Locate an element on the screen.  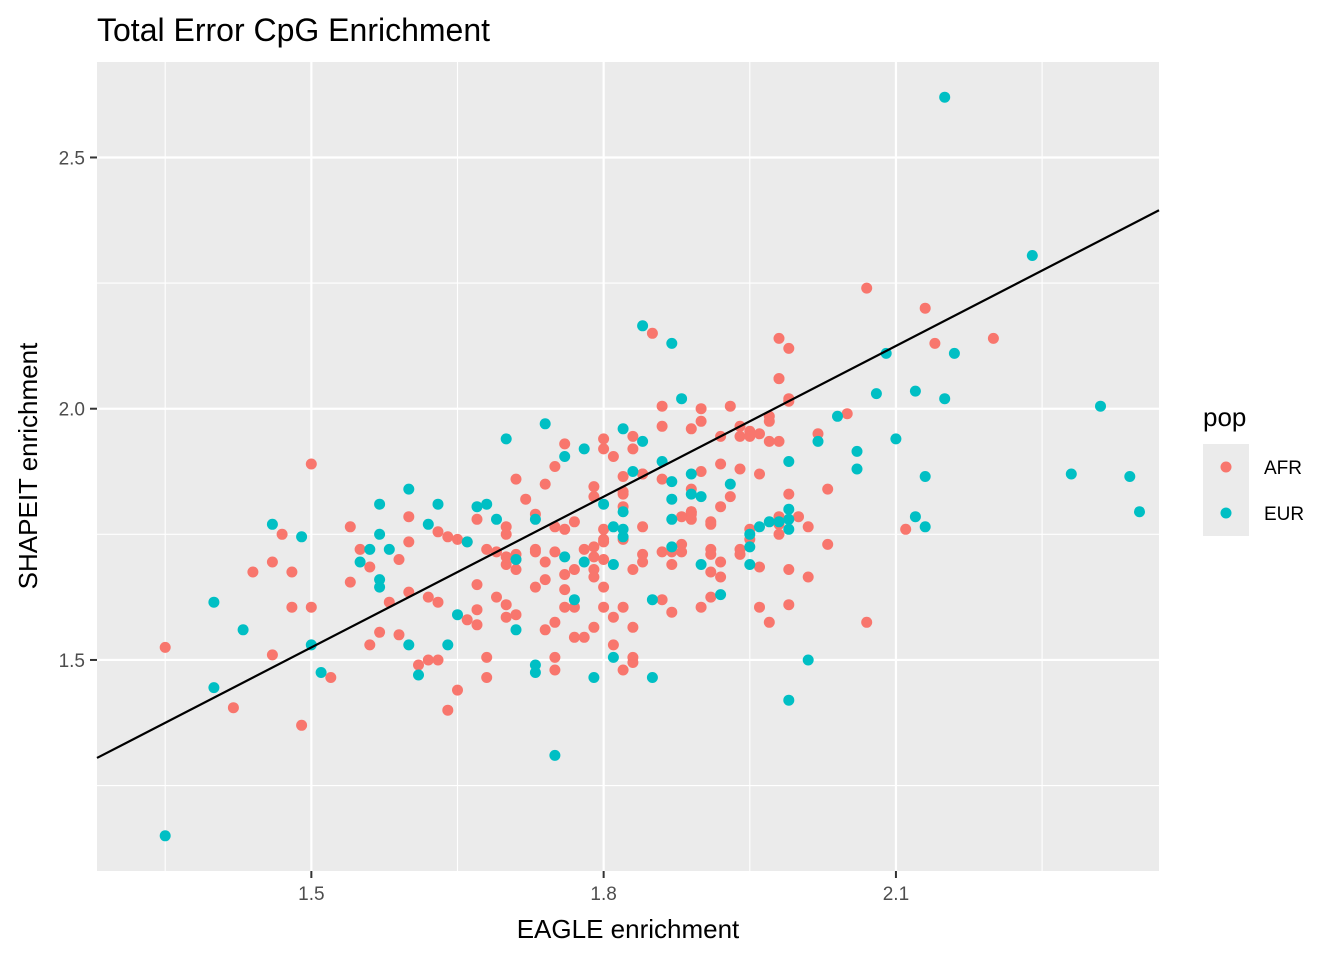
x-tick-label: 1.8 is located at coordinates (603, 894).